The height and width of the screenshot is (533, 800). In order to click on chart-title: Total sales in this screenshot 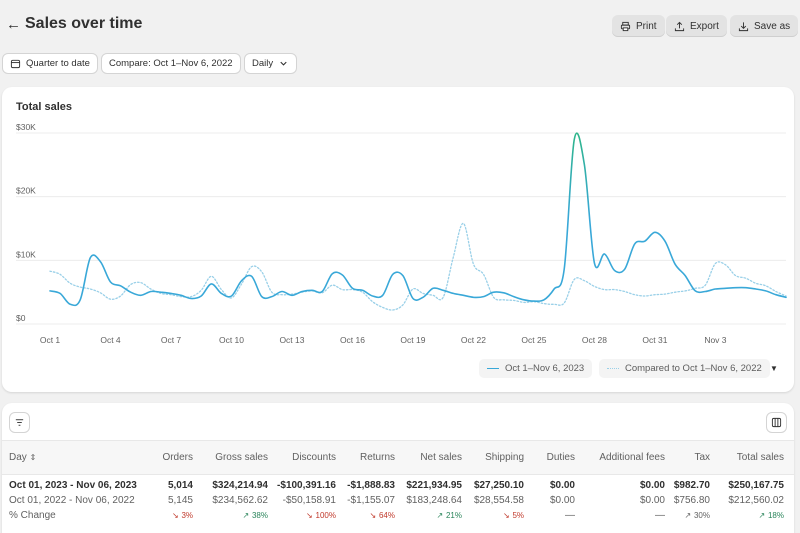, I will do `click(44, 107)`.